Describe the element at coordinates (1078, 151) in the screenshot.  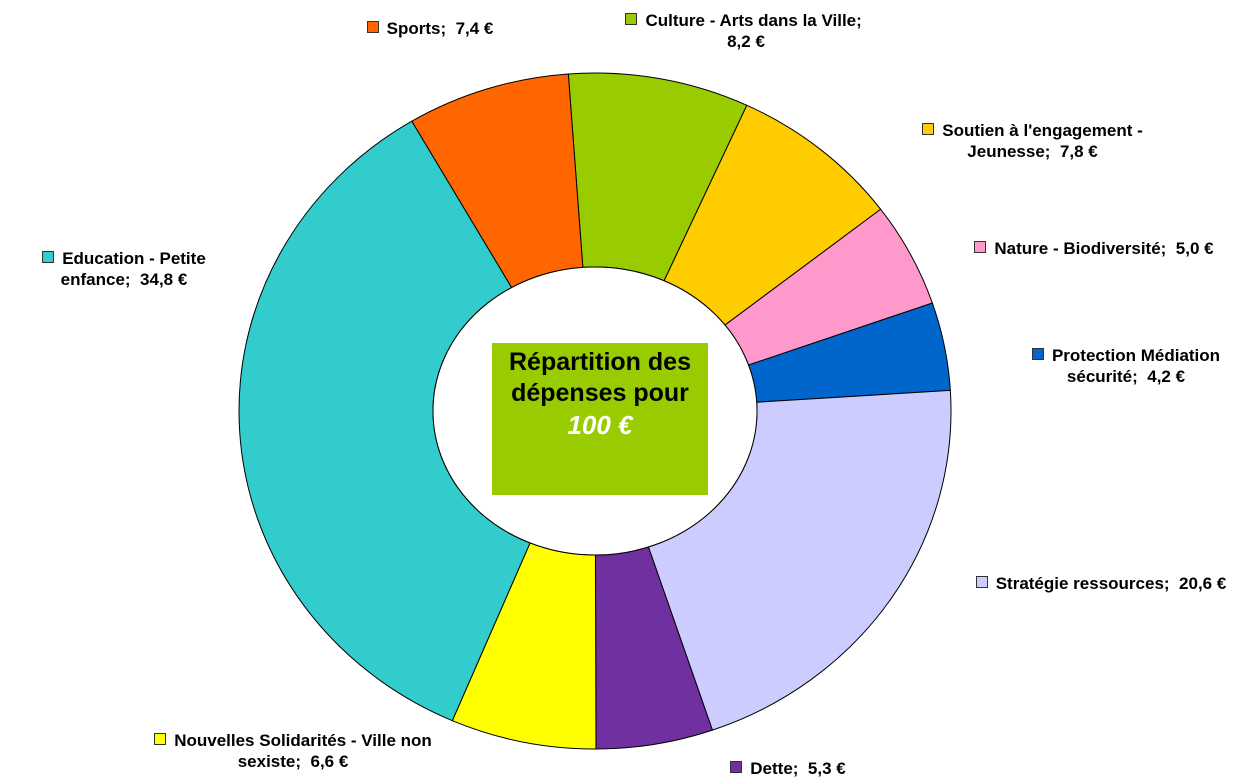
I see `label-value: 7,8 €` at that location.